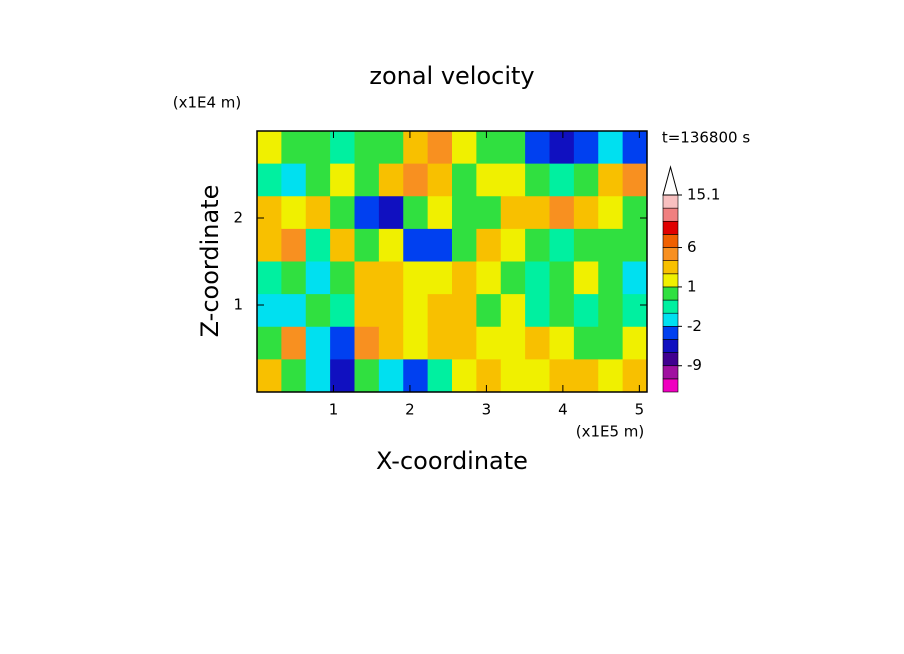  Describe the element at coordinates (610, 432) in the screenshot. I see `x-unit: (x1E5 m)` at that location.